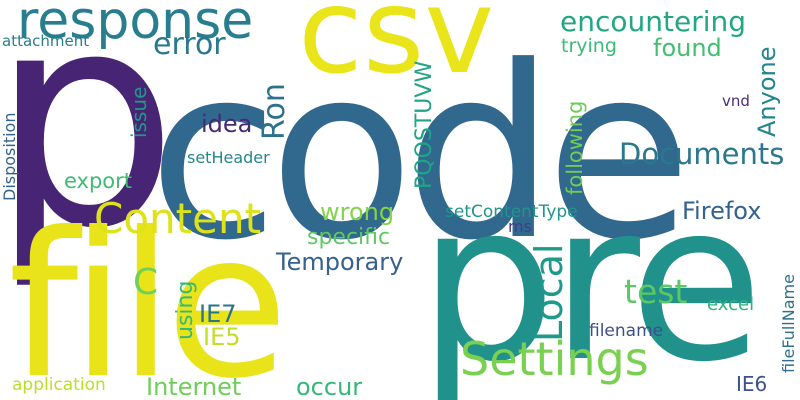  I want to click on word-anyone: Anyone, so click(767, 92).